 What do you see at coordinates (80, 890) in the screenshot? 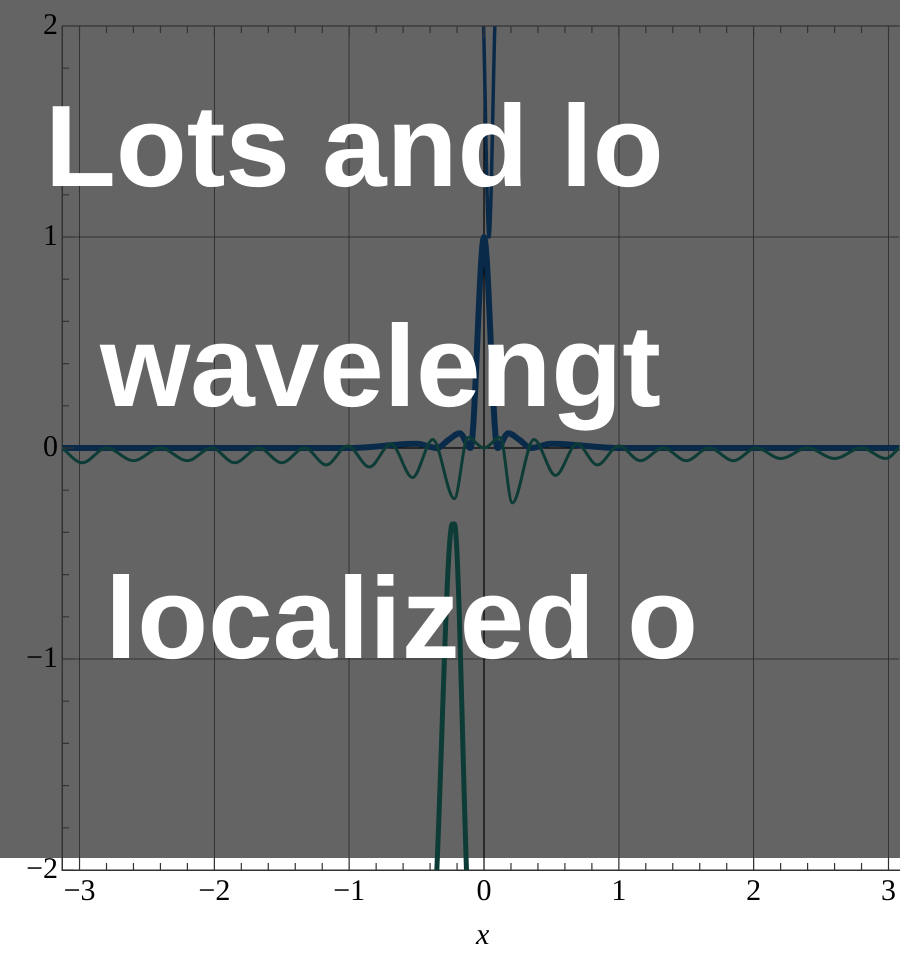
I see `x-tick-label: −3` at bounding box center [80, 890].